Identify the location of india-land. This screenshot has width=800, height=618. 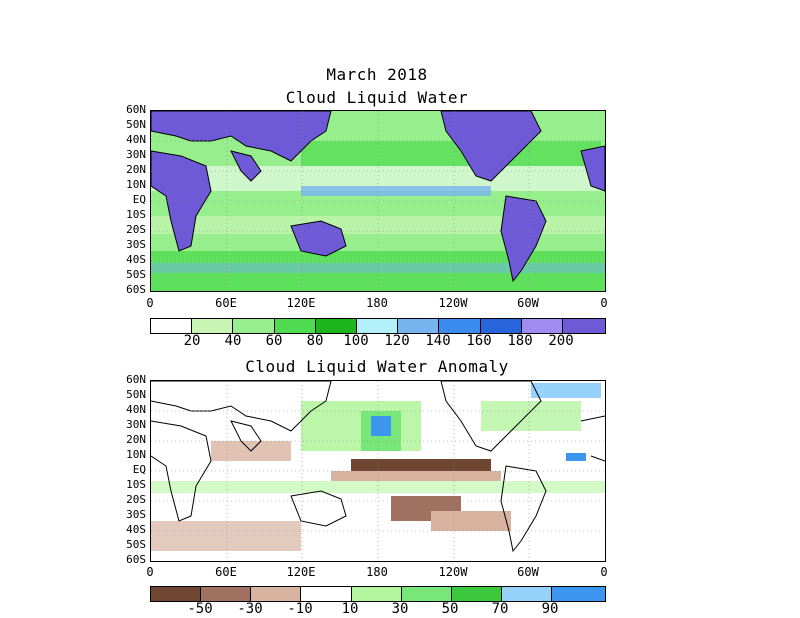
(246, 166).